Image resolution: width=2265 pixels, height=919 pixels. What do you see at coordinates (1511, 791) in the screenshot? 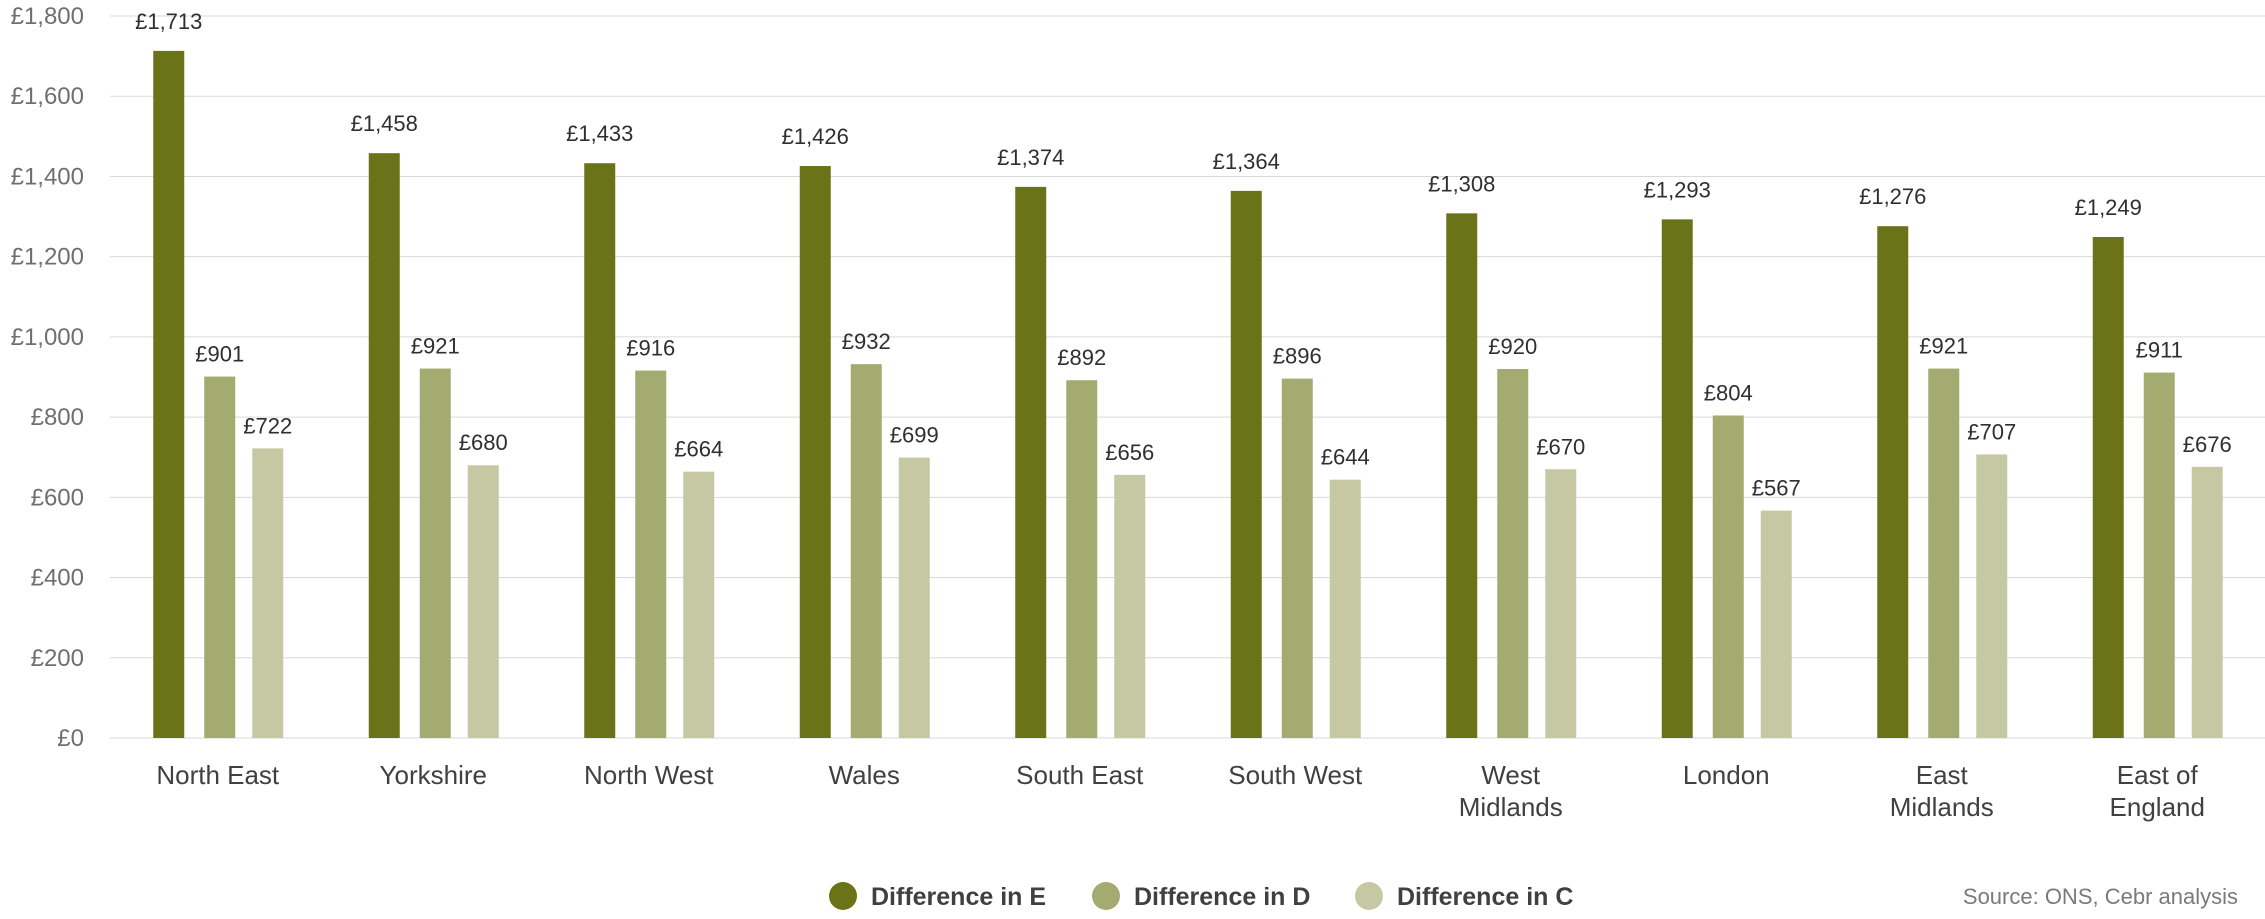
I see `category-label: West Midlands` at bounding box center [1511, 791].